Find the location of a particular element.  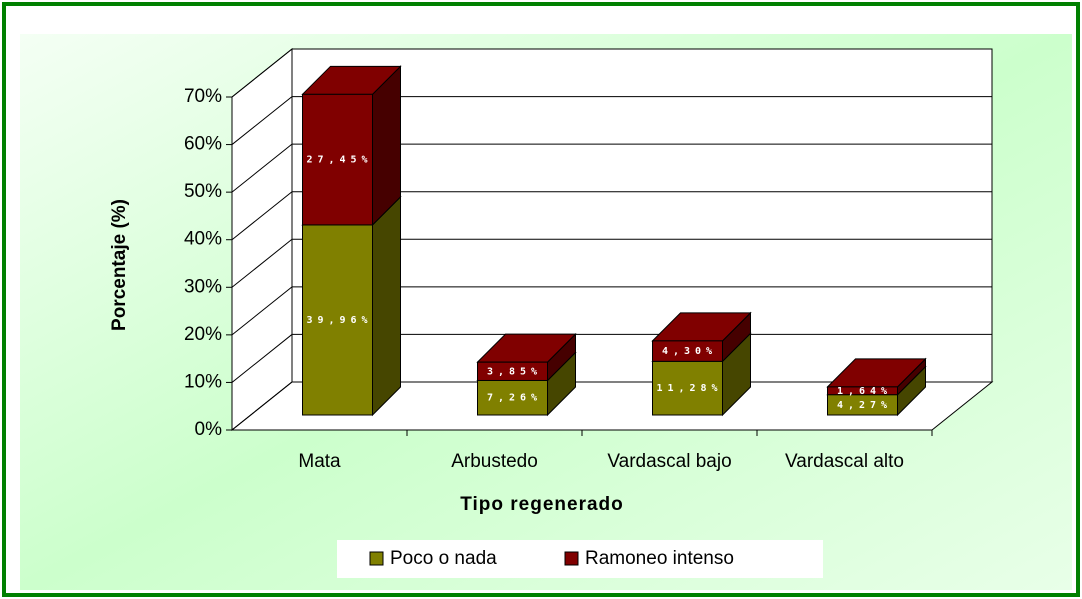

value-label: 4,30% is located at coordinates (689, 351).